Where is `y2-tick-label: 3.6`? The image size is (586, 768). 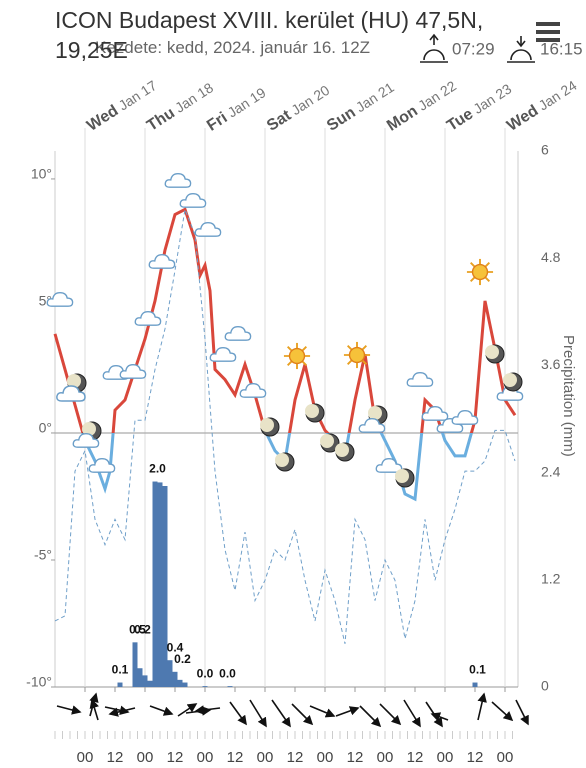
y2-tick-label: 3.6 is located at coordinates (551, 364).